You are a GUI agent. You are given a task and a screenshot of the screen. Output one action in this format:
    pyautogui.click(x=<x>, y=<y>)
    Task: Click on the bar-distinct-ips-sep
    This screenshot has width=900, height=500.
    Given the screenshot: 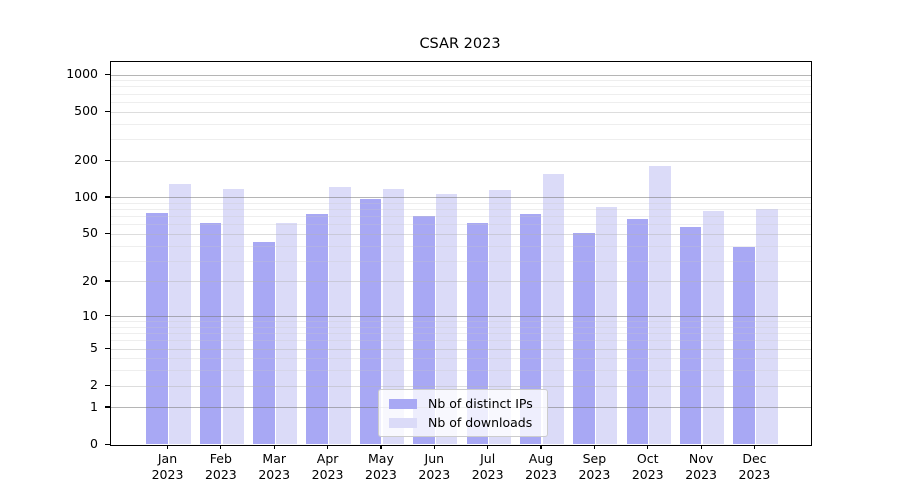 What is the action you would take?
    pyautogui.click(x=584, y=338)
    